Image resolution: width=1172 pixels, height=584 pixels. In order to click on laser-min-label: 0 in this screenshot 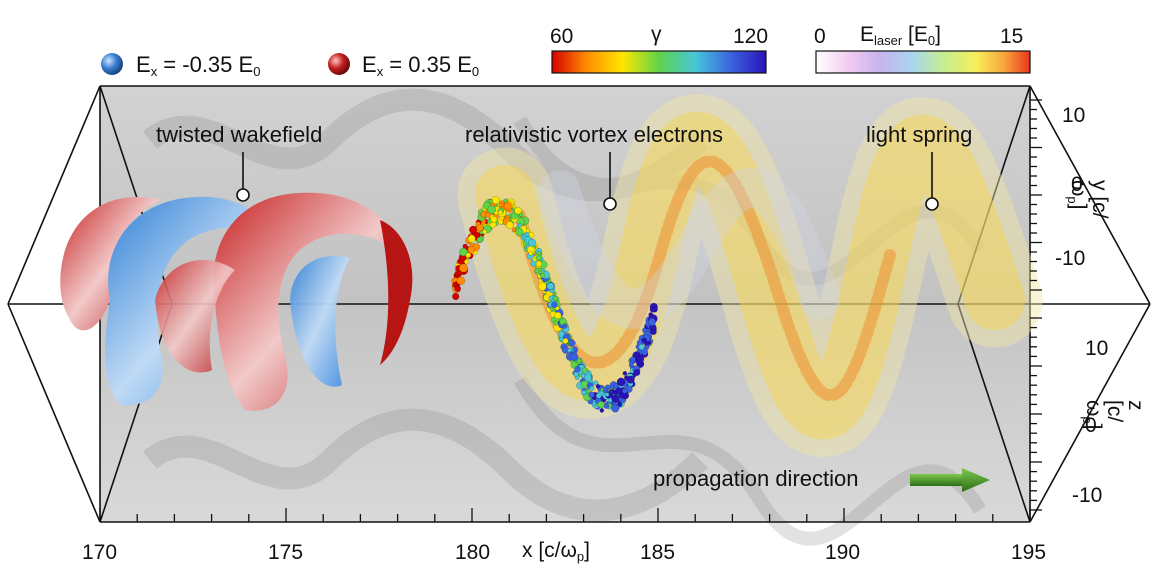, I will do `click(820, 36)`.